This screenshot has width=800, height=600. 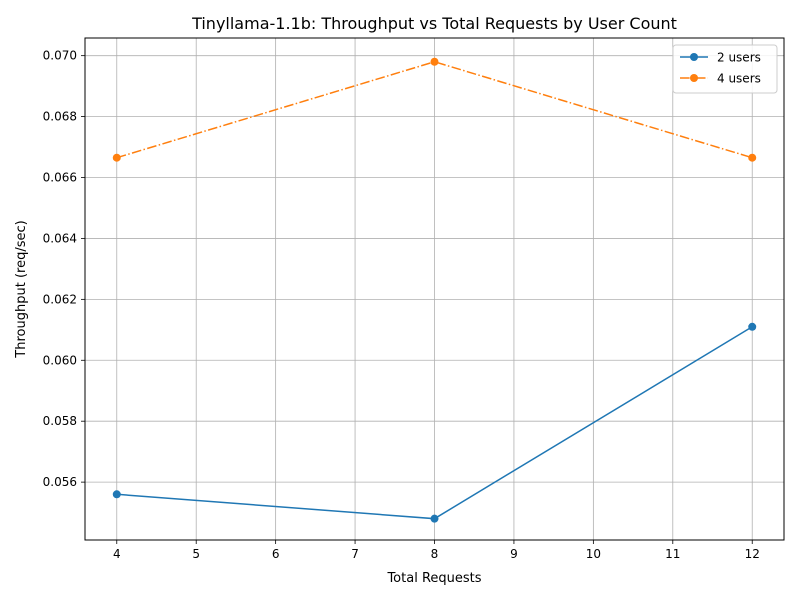 I want to click on y-tick-label: 0.056, so click(x=60, y=482).